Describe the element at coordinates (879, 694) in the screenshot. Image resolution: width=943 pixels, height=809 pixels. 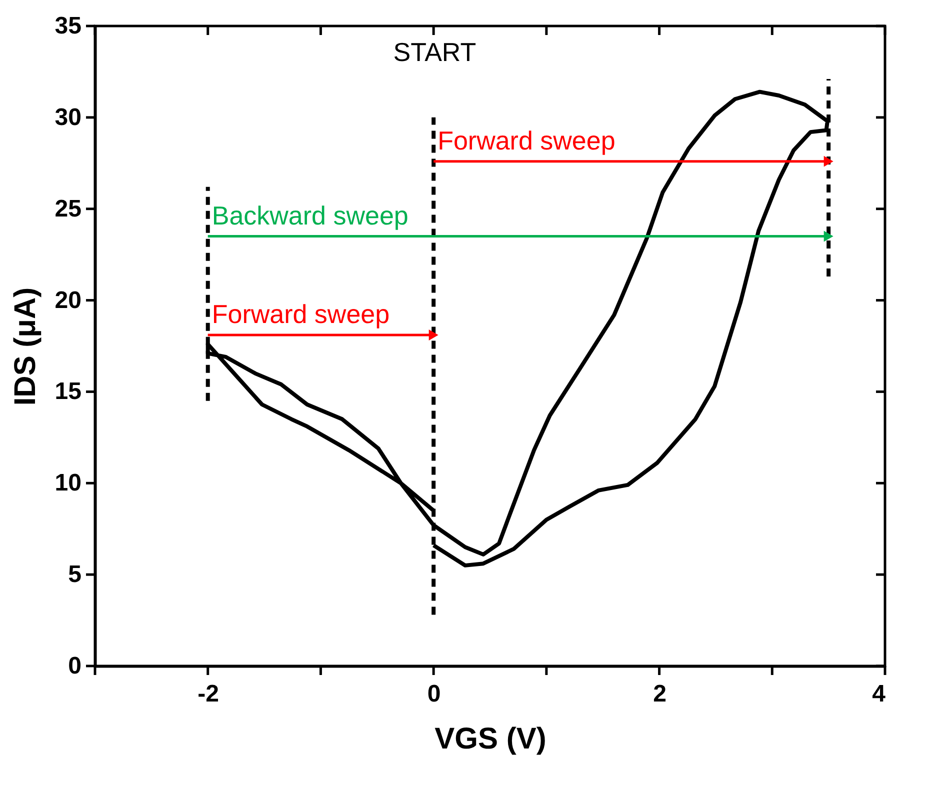
I see `x-tick-label: 4` at that location.